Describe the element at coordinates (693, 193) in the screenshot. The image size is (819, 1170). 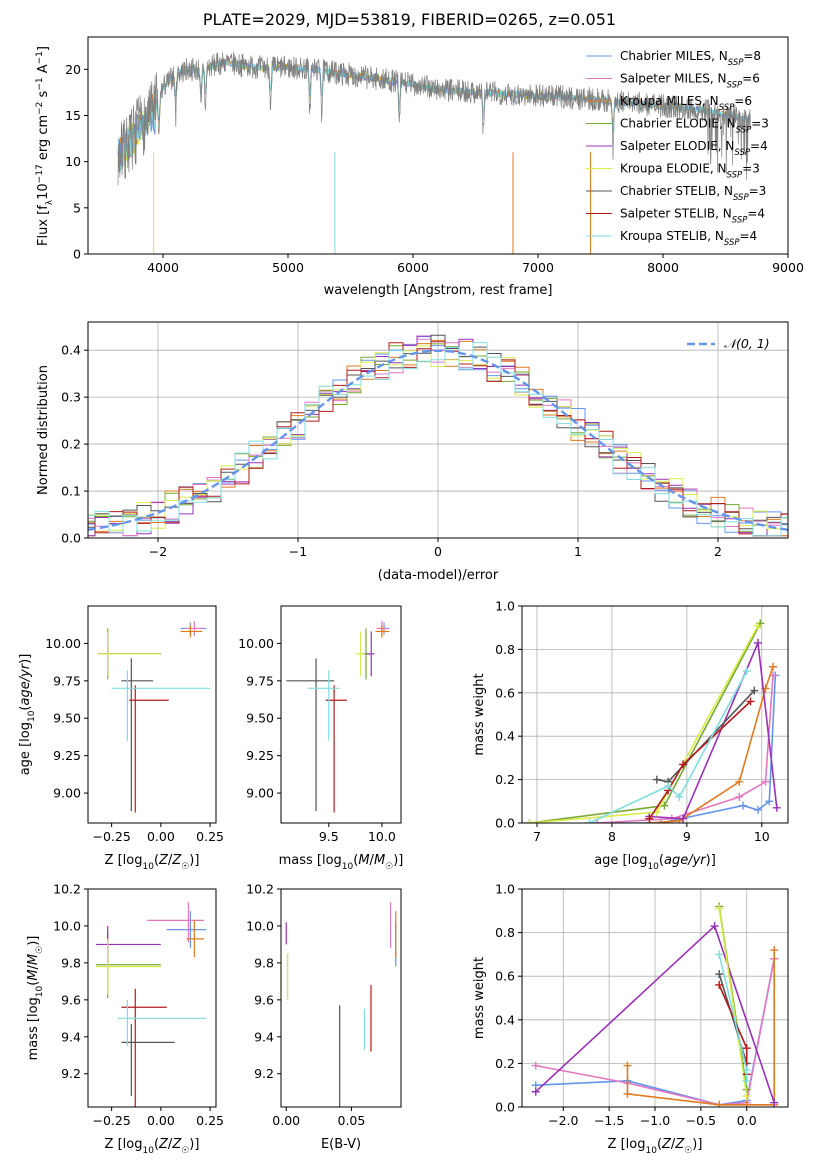
I see `legend-label: Chabrier STELIB, NSSP=3` at that location.